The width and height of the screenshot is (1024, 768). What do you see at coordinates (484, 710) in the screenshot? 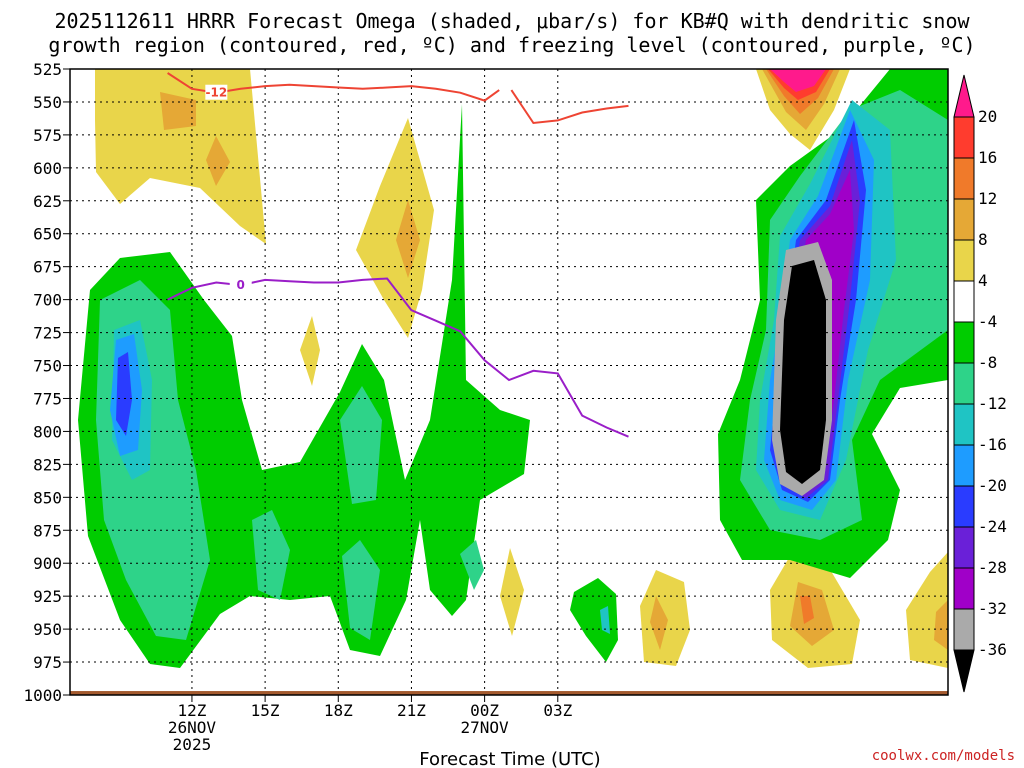
I see `x-tick-label: 00Z` at bounding box center [484, 710].